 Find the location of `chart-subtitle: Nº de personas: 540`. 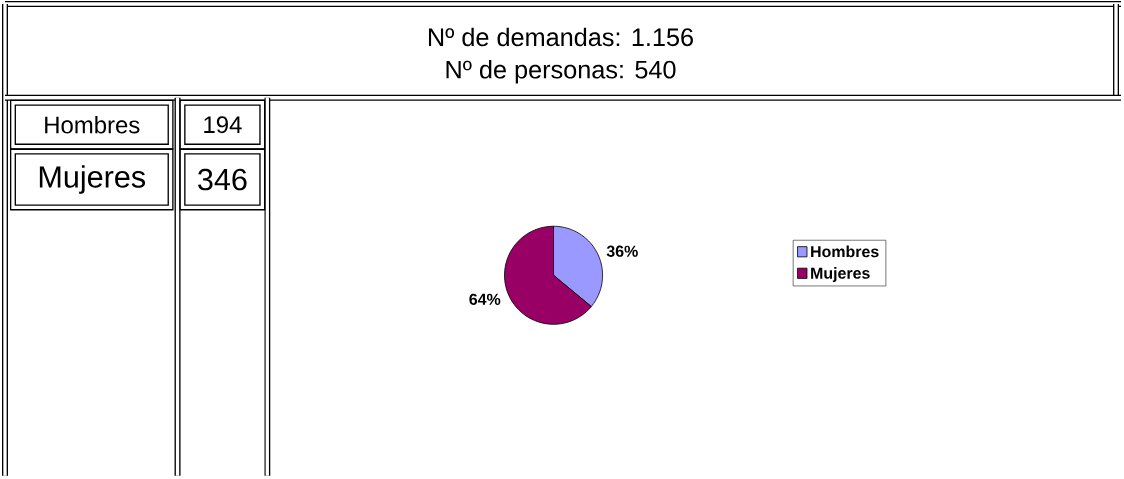

chart-subtitle: Nº de personas: 540 is located at coordinates (561, 72).